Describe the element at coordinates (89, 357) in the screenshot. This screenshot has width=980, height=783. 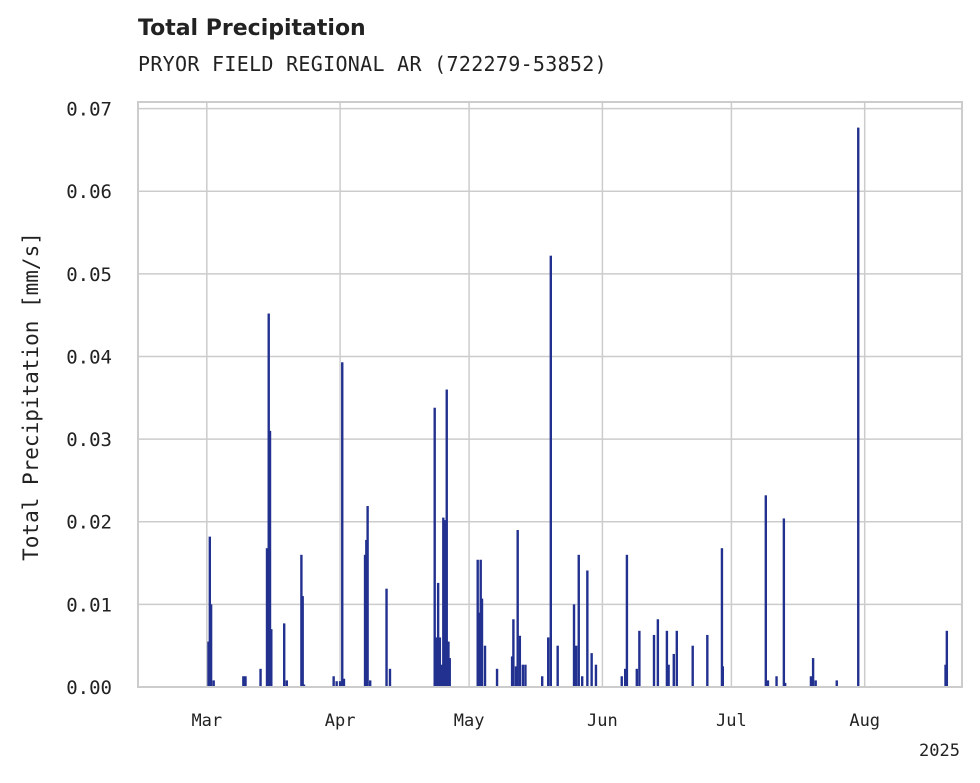
I see `y-tick-label: 0.04` at that location.